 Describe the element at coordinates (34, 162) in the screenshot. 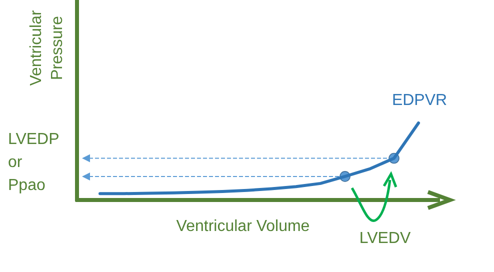

I see `text: LVEDP or Ppao` at that location.